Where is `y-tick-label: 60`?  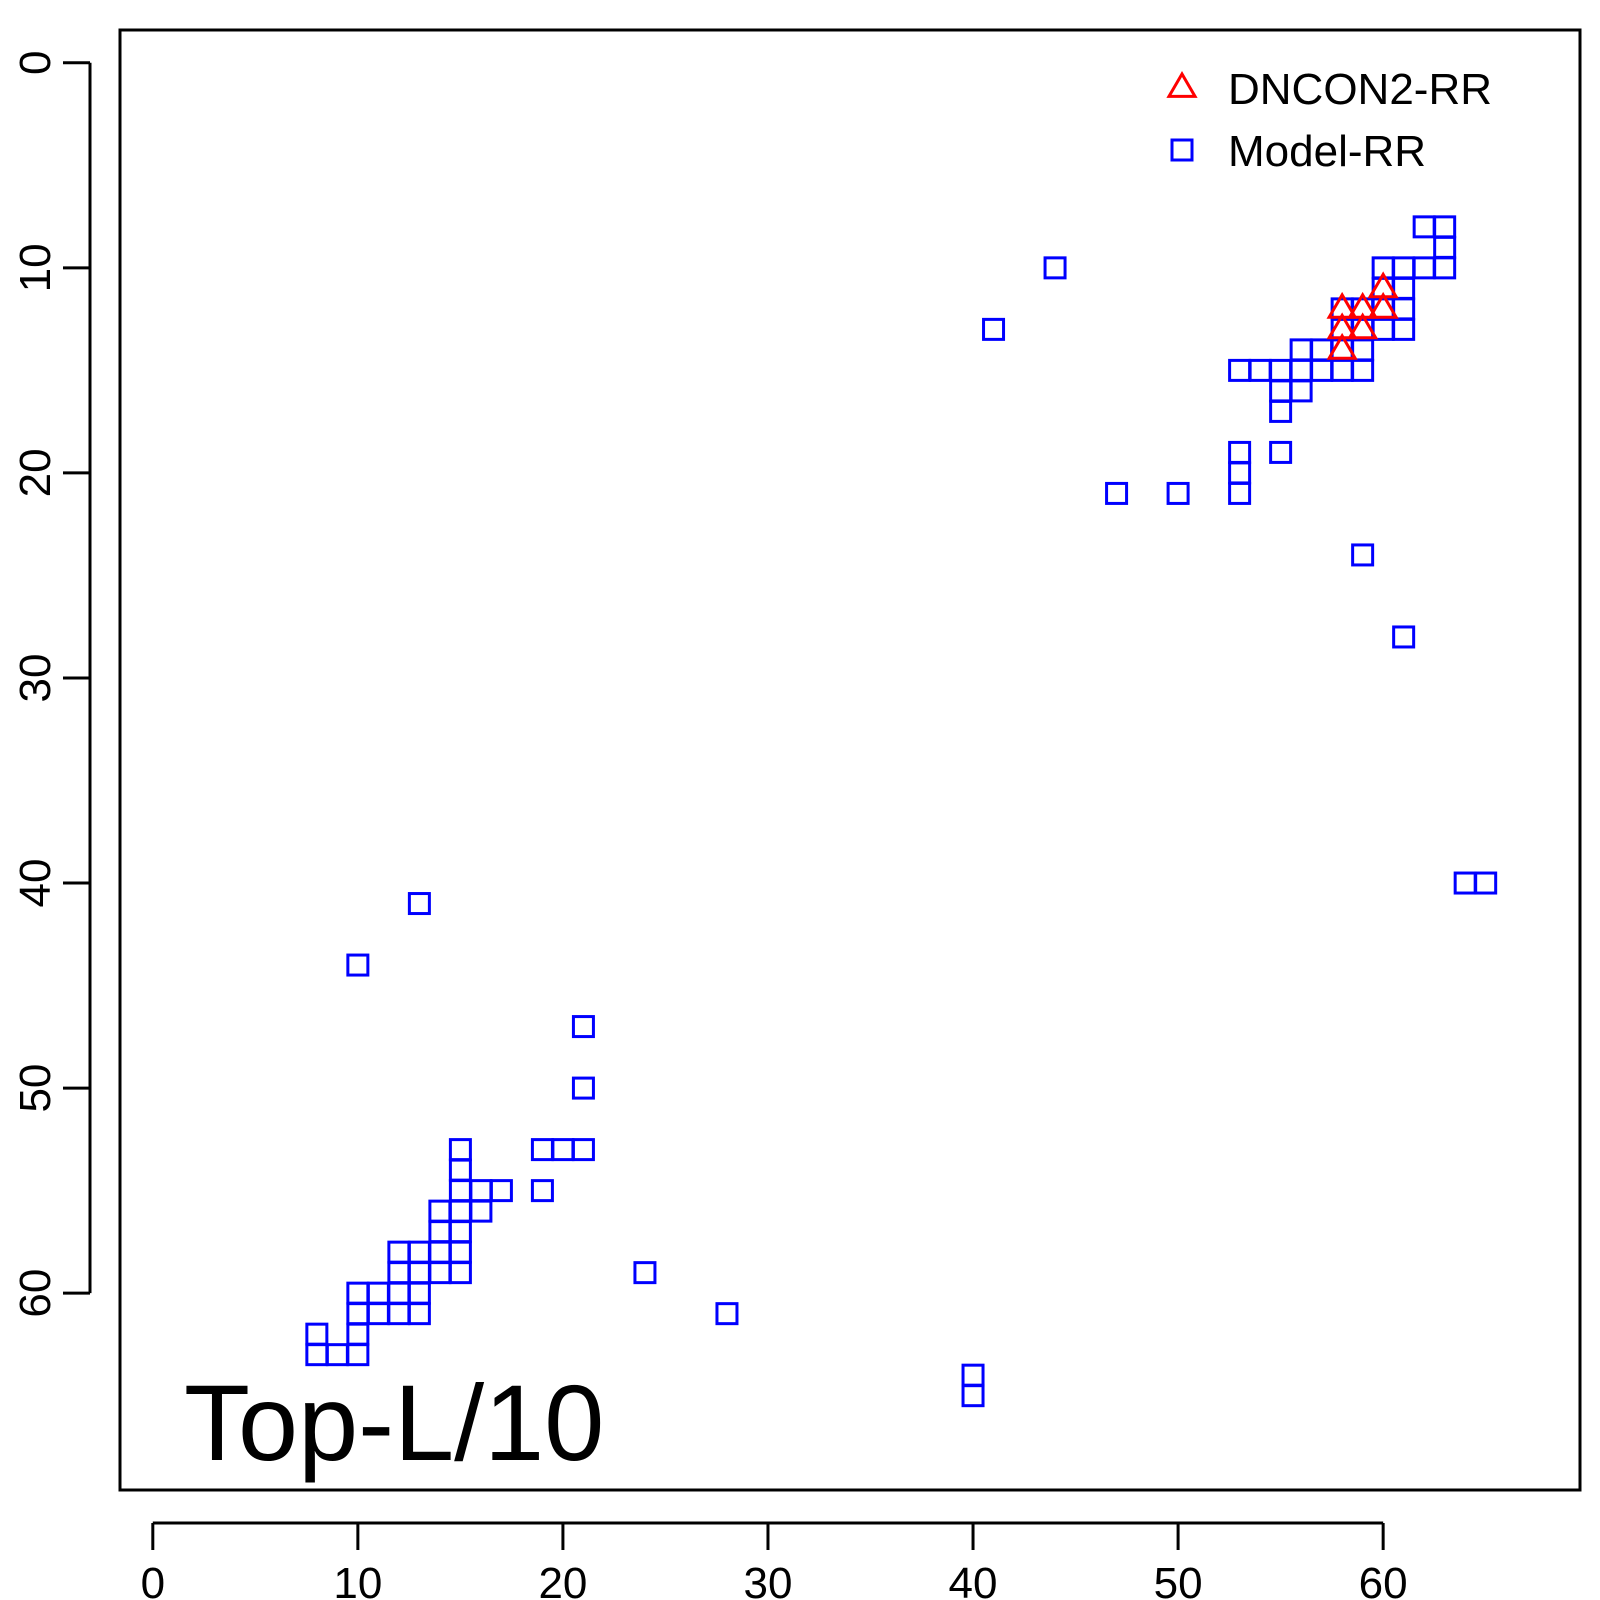 y-tick-label: 60 is located at coordinates (35, 1293).